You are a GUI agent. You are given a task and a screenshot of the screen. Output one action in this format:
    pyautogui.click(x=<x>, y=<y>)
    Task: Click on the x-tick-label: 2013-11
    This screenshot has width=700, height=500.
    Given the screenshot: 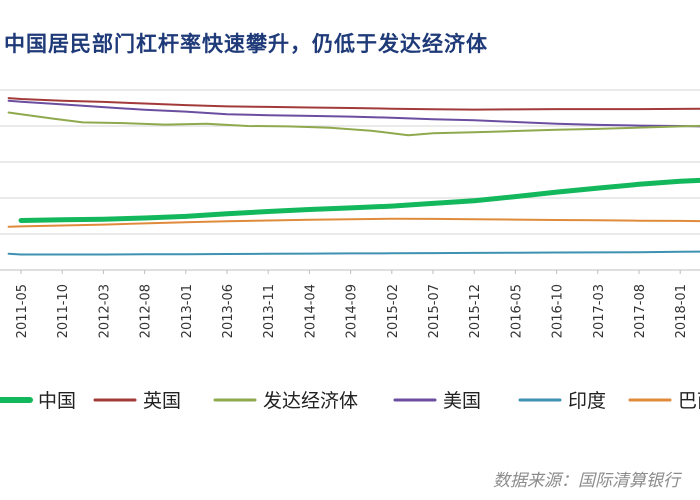 What is the action you would take?
    pyautogui.click(x=269, y=311)
    